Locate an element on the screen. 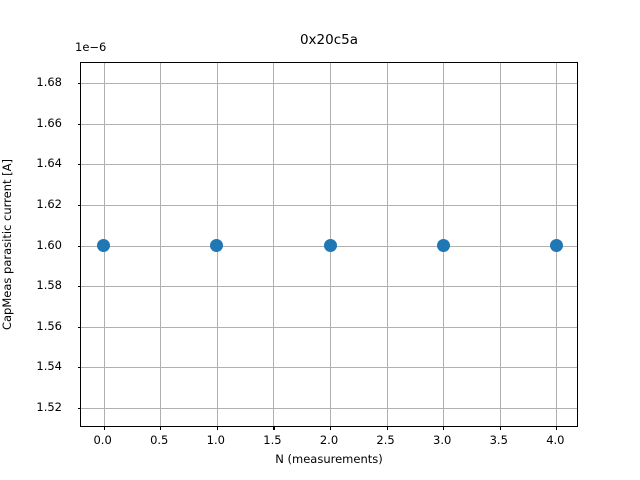  x-tick-label: 3.0 is located at coordinates (442, 440).